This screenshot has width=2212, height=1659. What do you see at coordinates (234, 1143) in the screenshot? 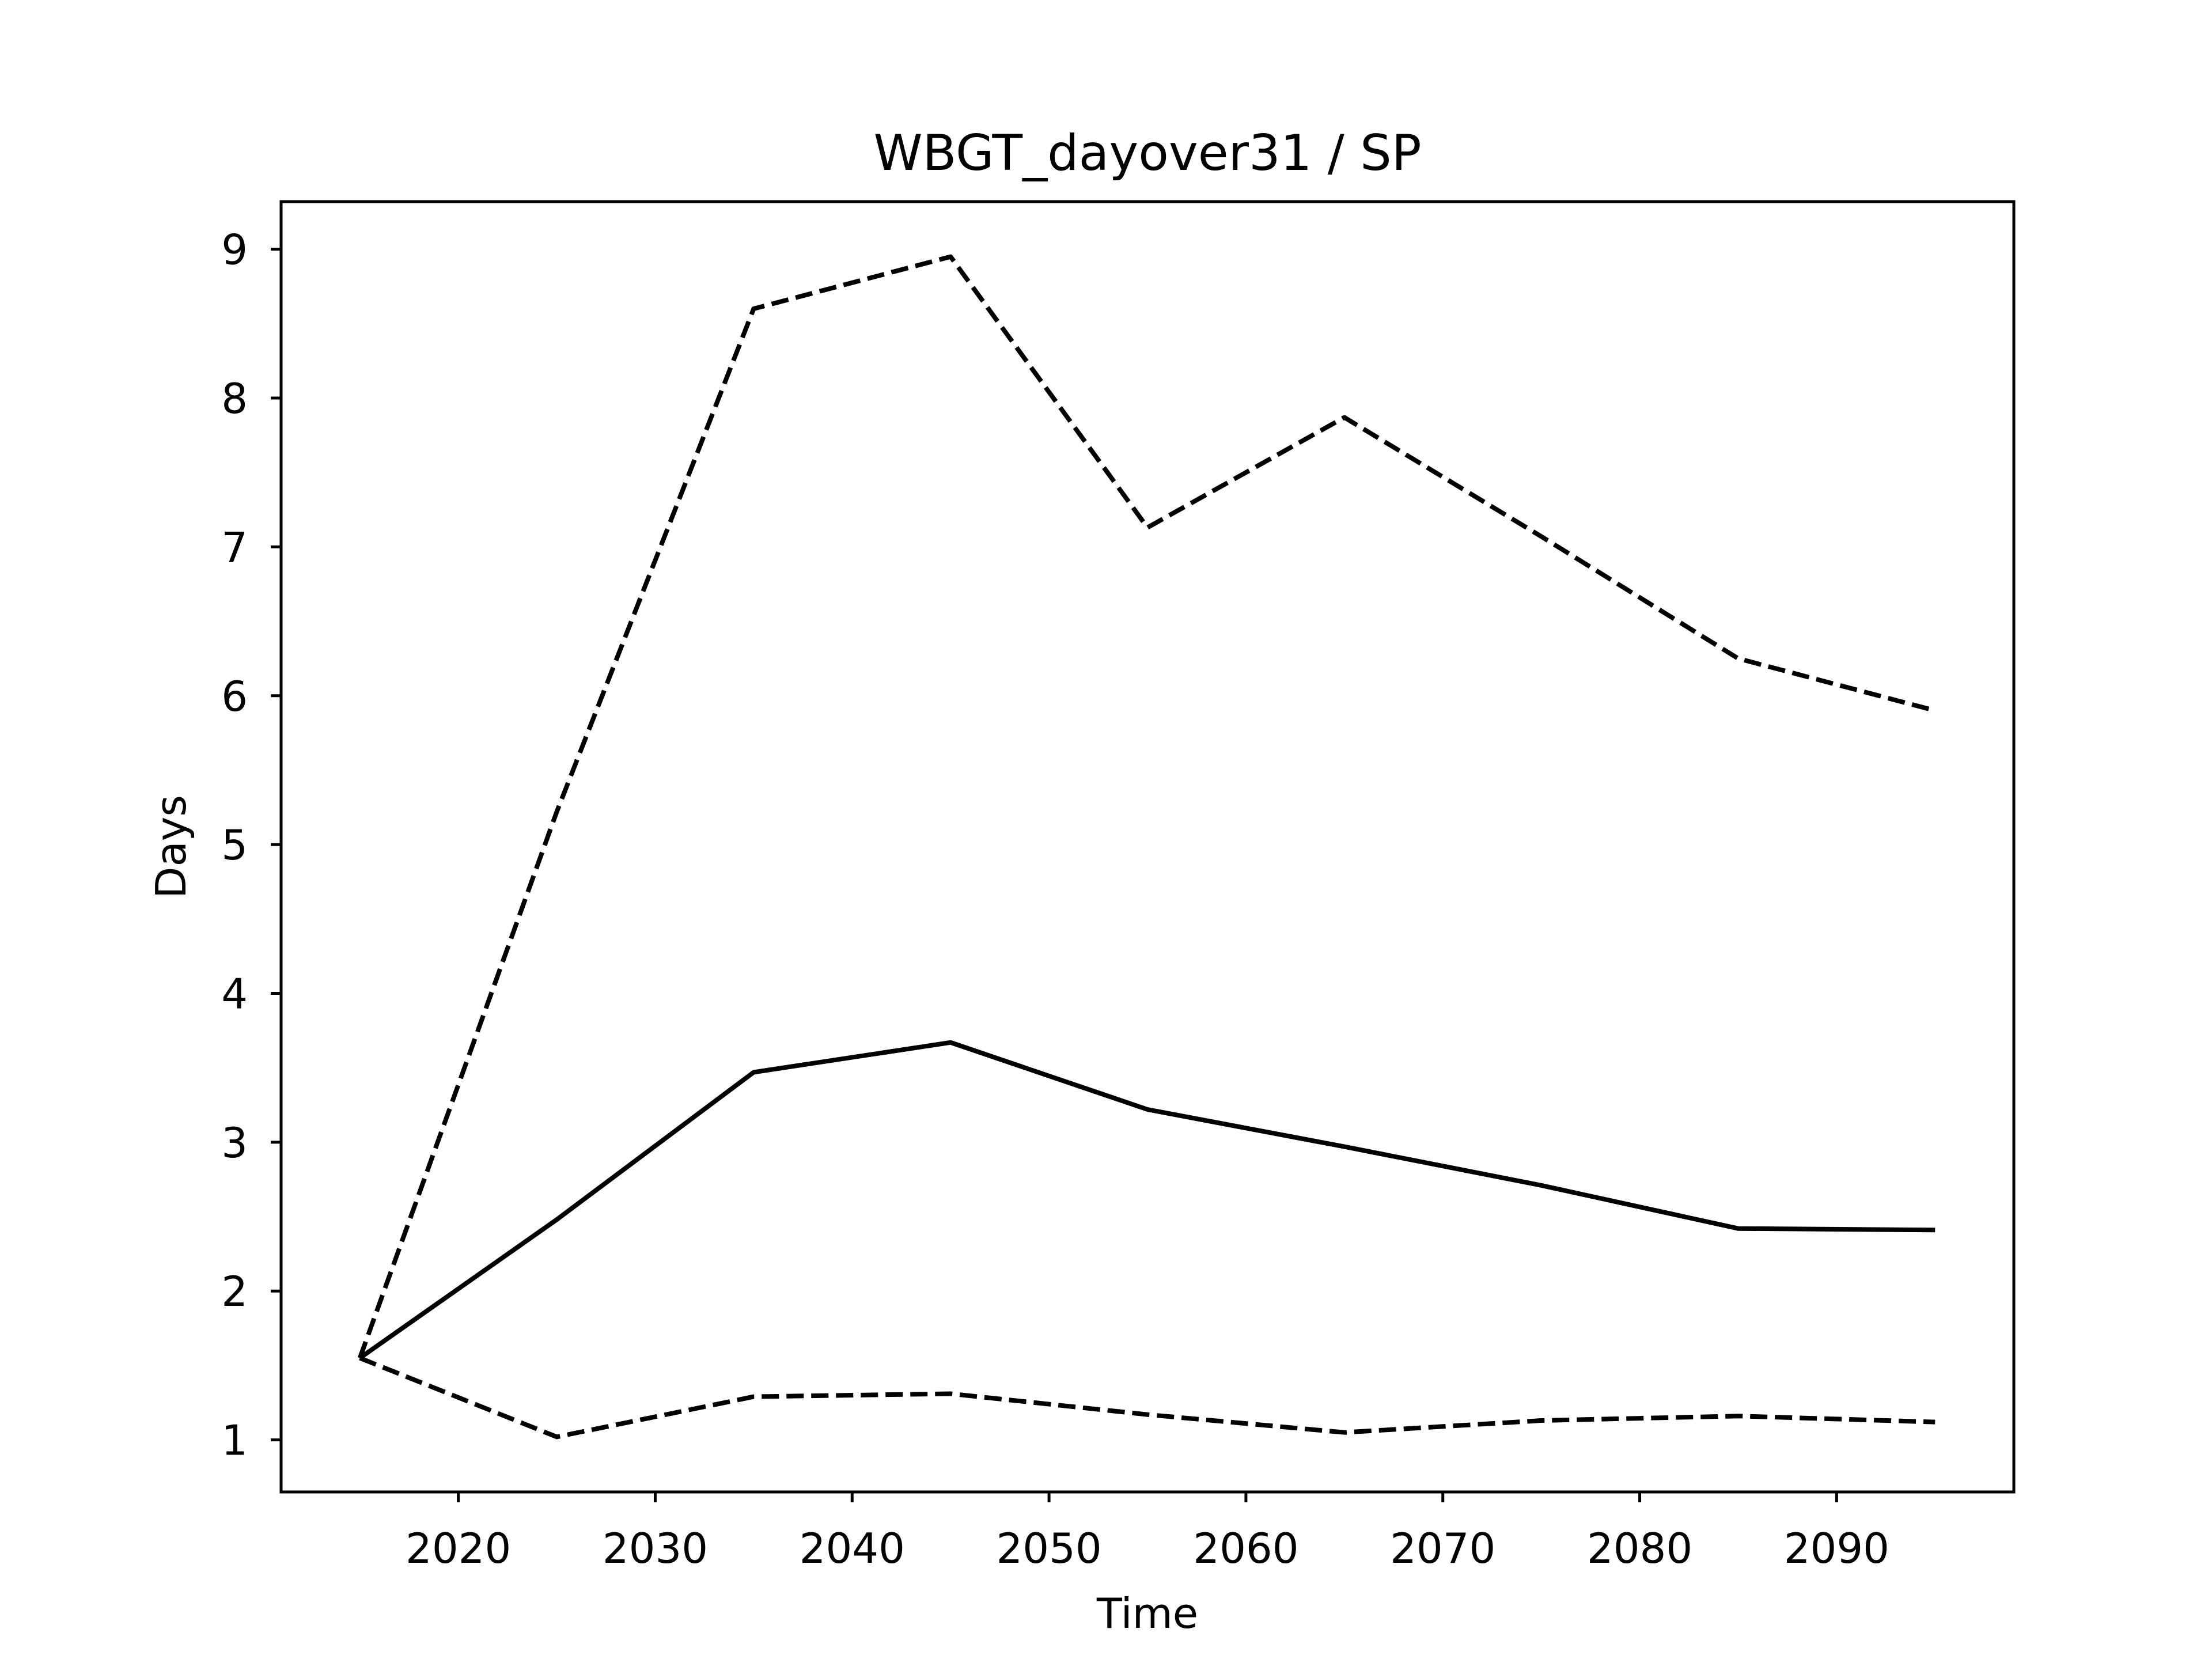
I see `y-tick-label: 3` at bounding box center [234, 1143].